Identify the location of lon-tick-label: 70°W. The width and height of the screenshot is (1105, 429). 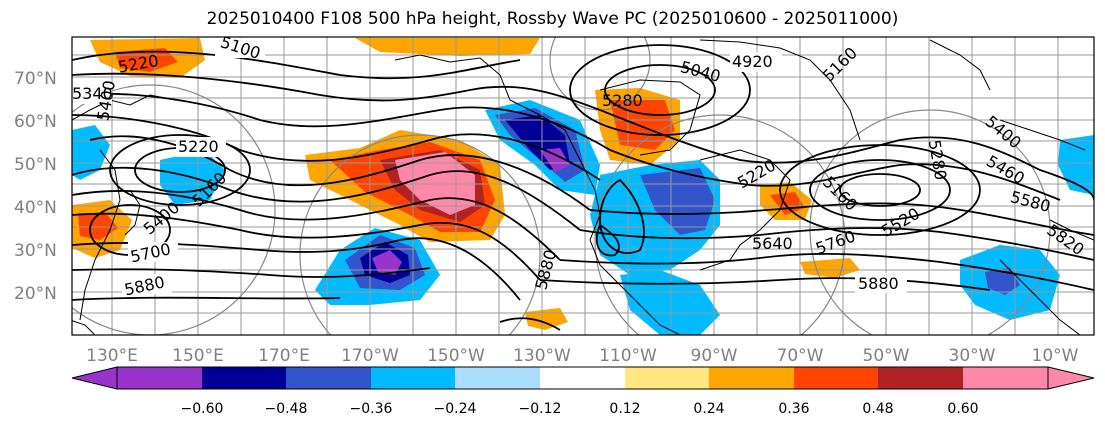
(800, 356).